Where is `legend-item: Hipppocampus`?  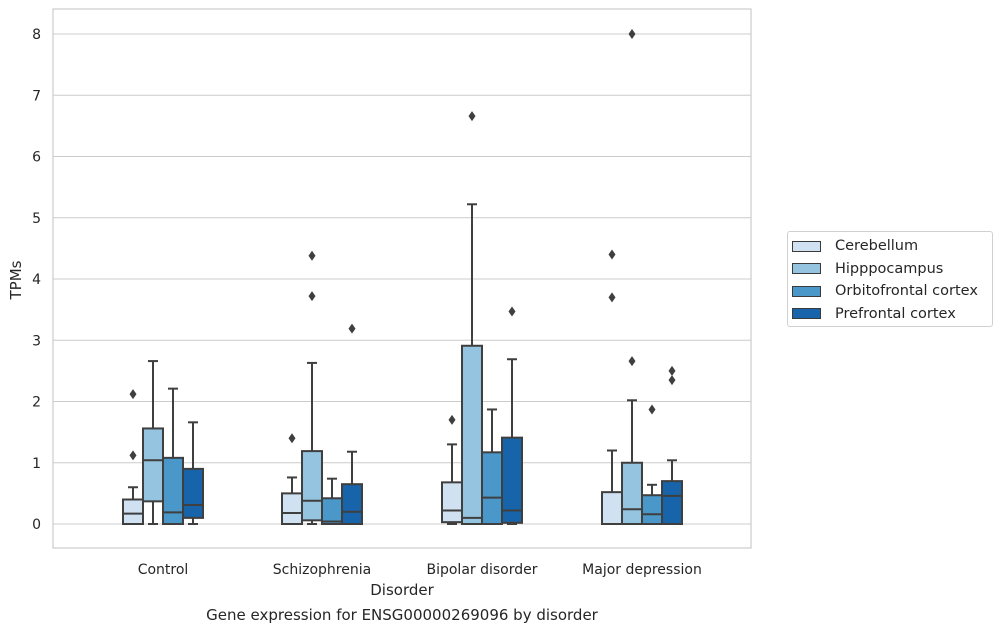
legend-item: Hipppocampus is located at coordinates (867, 269).